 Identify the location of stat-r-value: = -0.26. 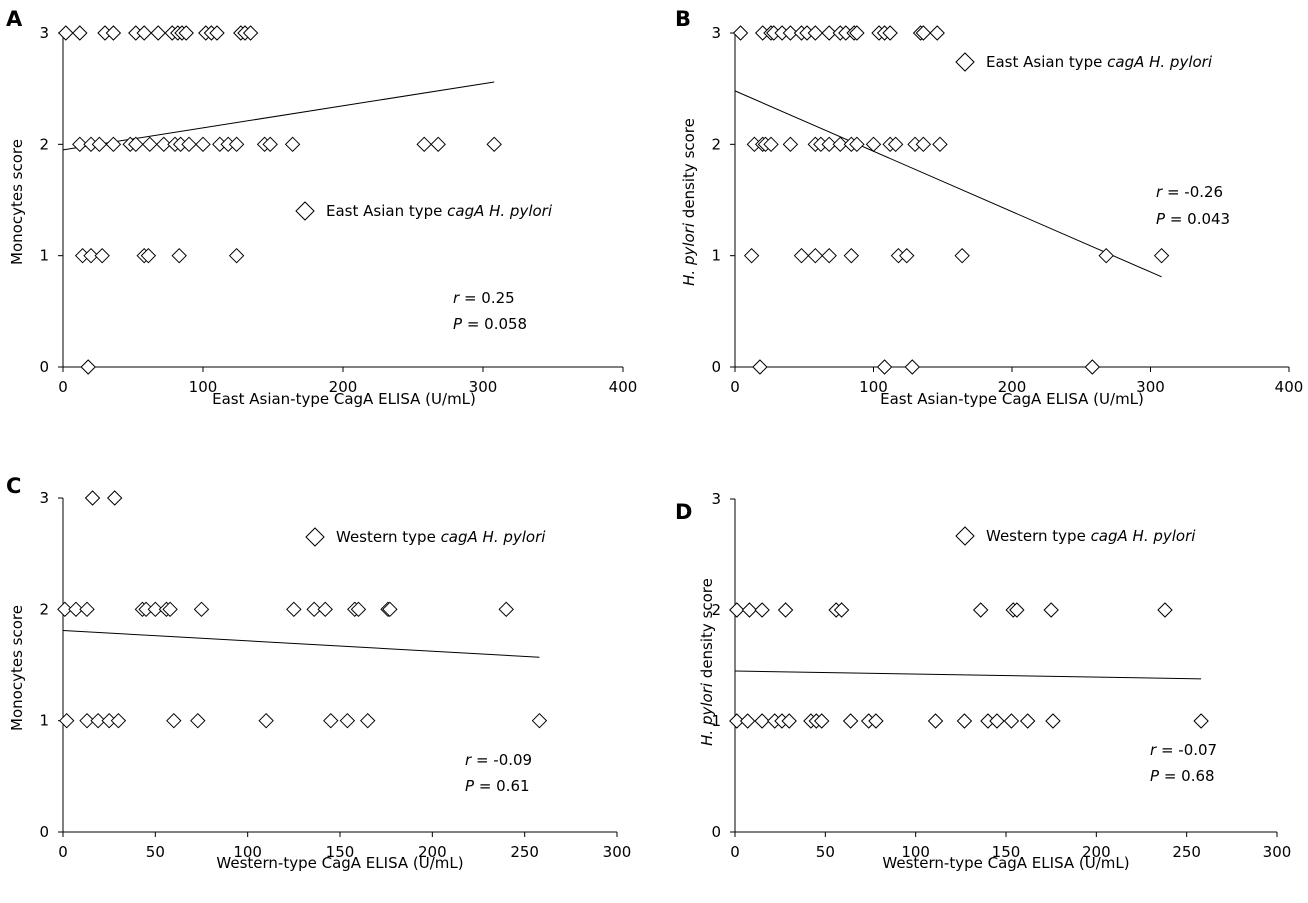
(1192, 192).